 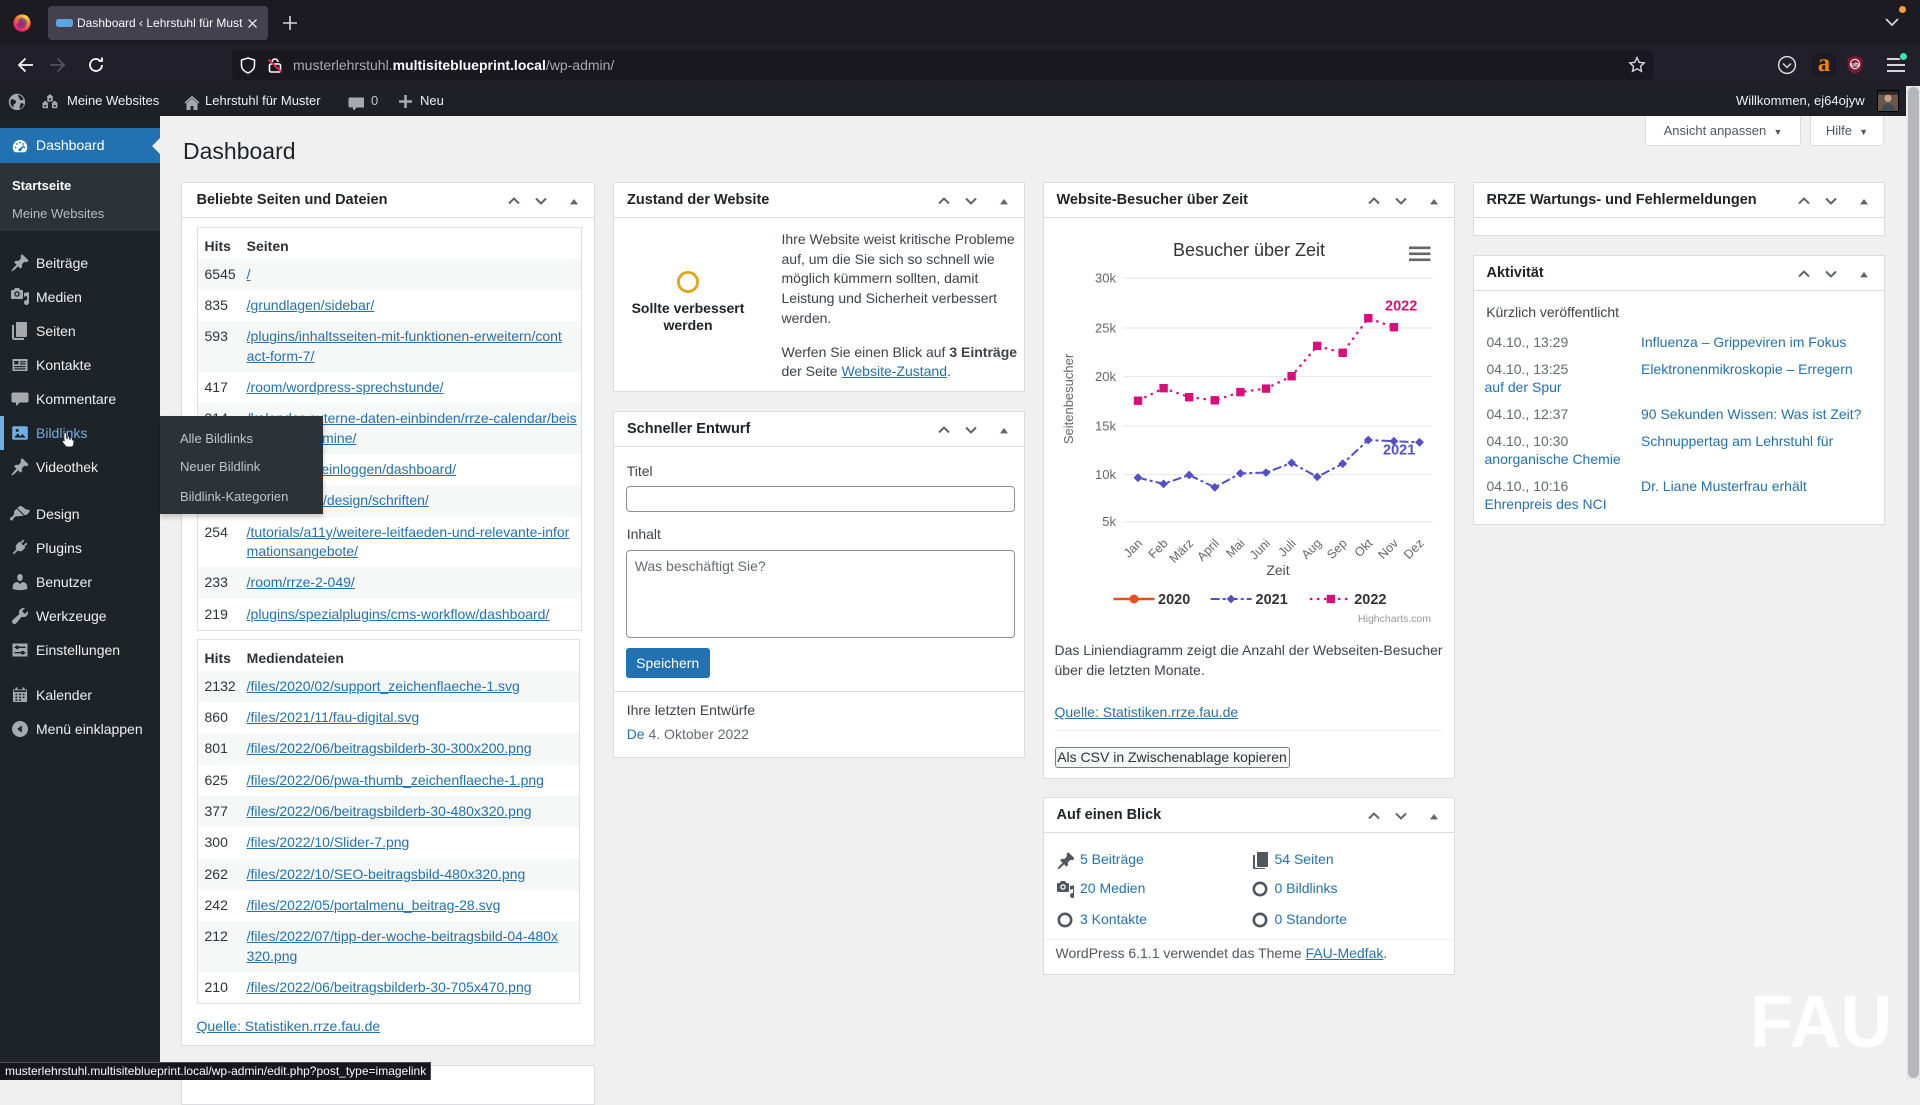 I want to click on svg-text: Juli, so click(x=1286, y=547).